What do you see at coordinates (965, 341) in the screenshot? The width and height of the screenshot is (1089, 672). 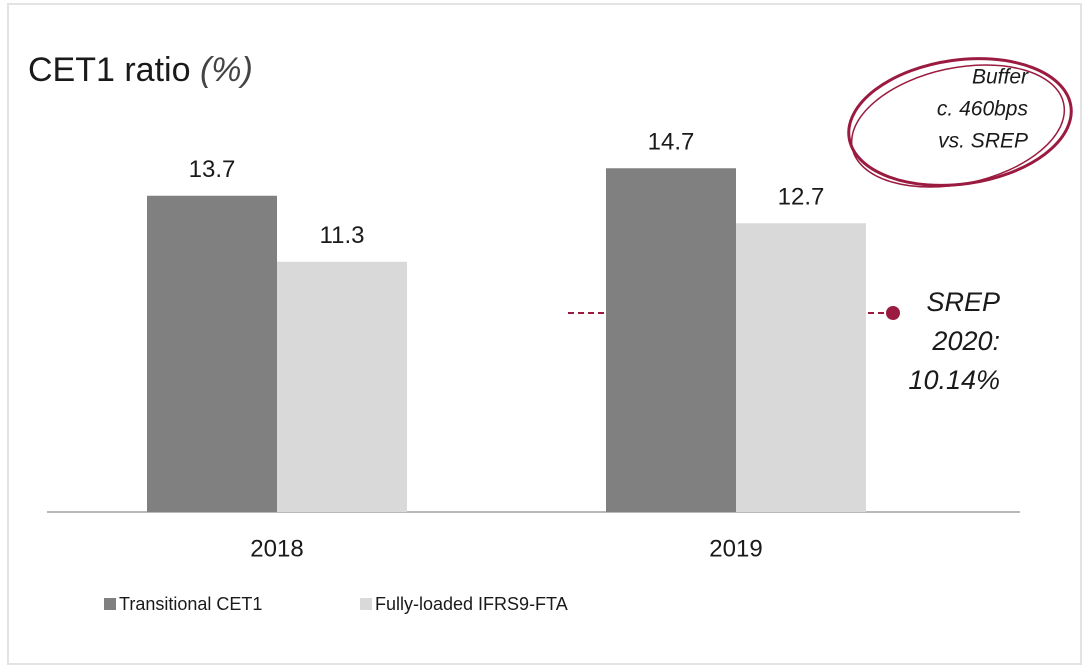 I see `srep-annotation: 2020:` at bounding box center [965, 341].